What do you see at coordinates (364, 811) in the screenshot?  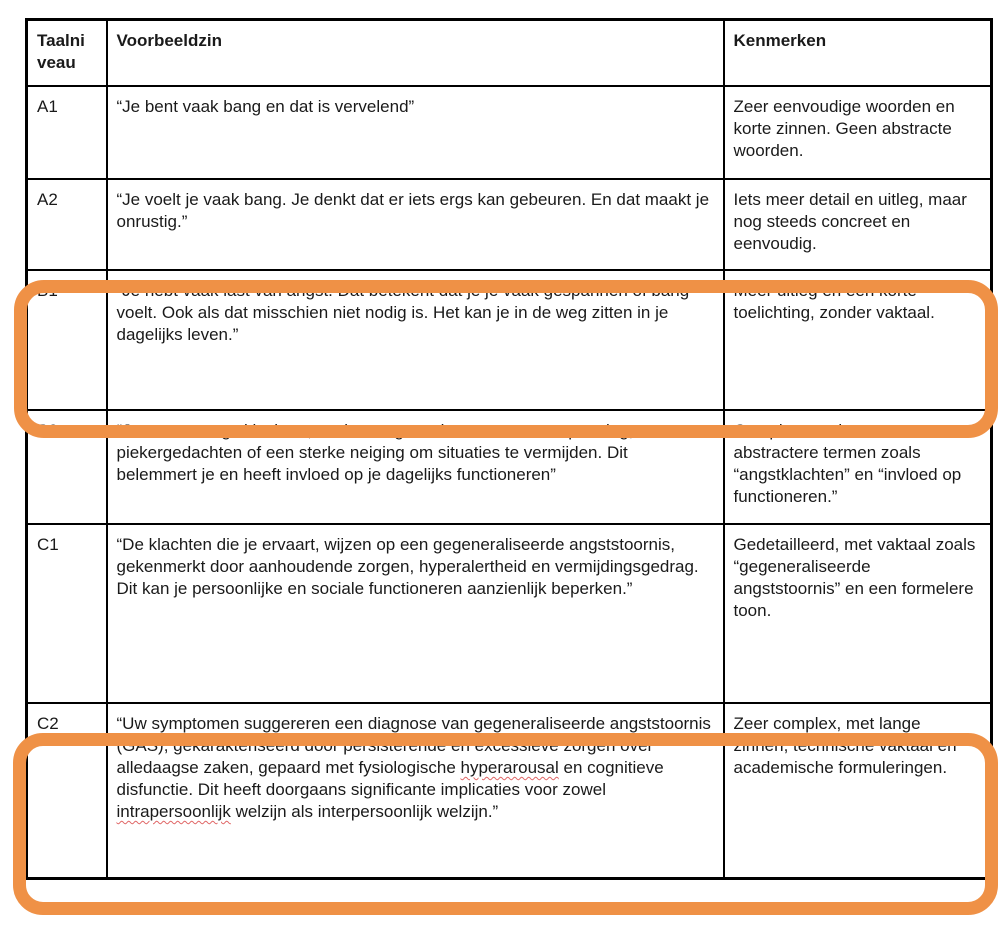 I see `text-segment: welzijn als interpersoonlijk welzijn.”` at bounding box center [364, 811].